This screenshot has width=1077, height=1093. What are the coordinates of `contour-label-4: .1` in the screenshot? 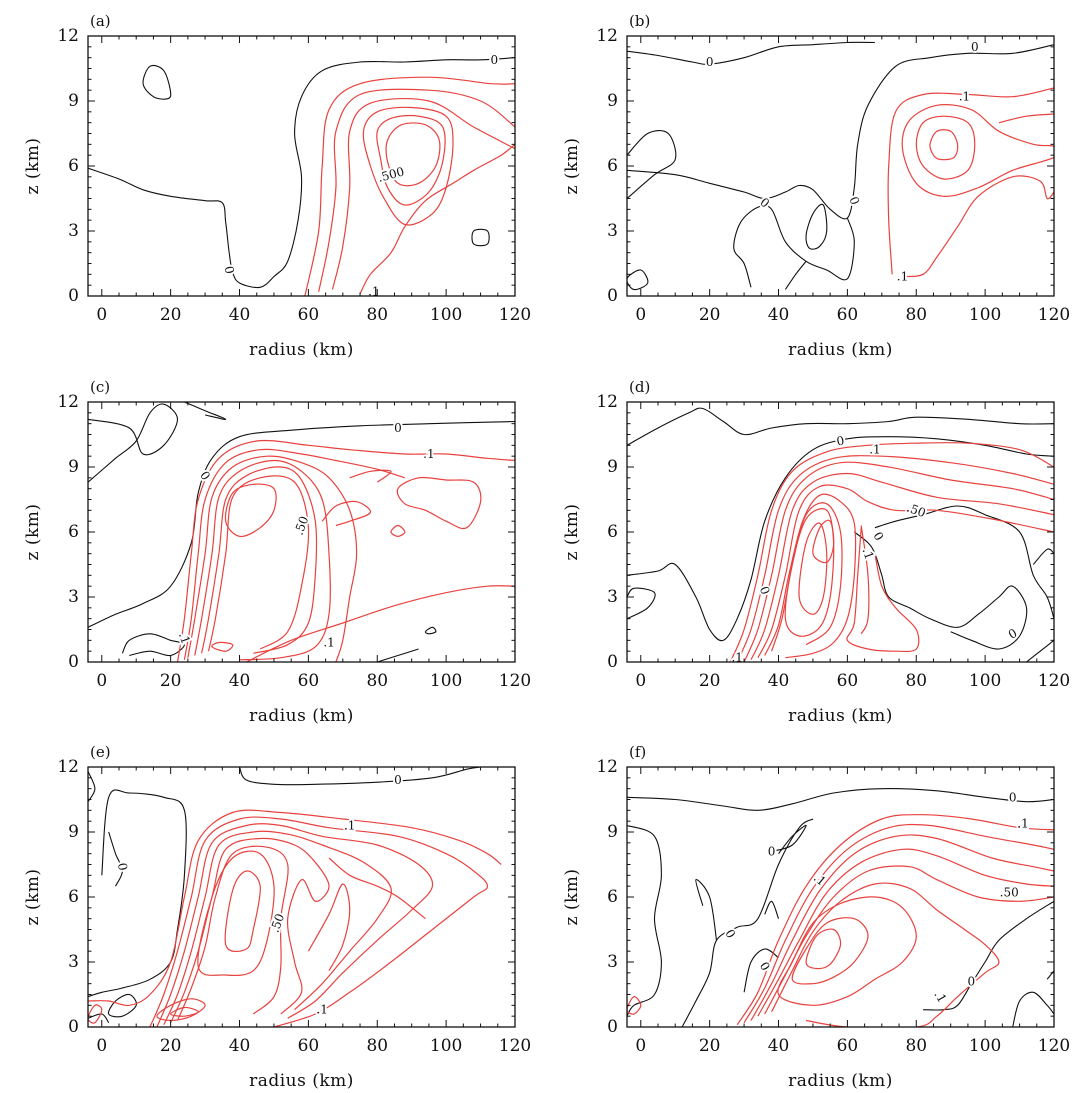 It's located at (321, 1010).